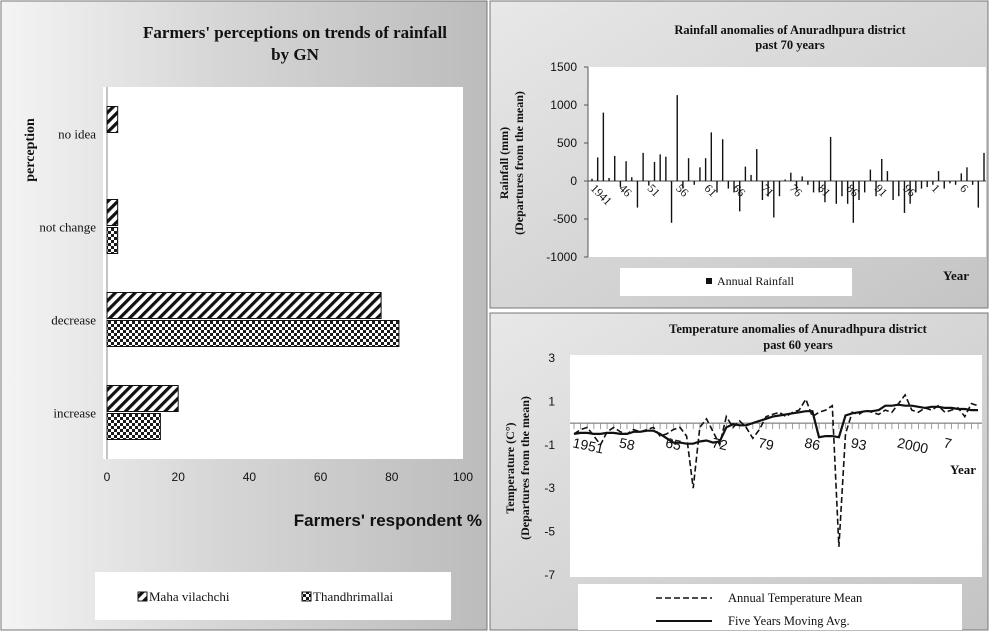  Describe the element at coordinates (567, 143) in the screenshot. I see `rainfall-y-tick-500: 500` at that location.